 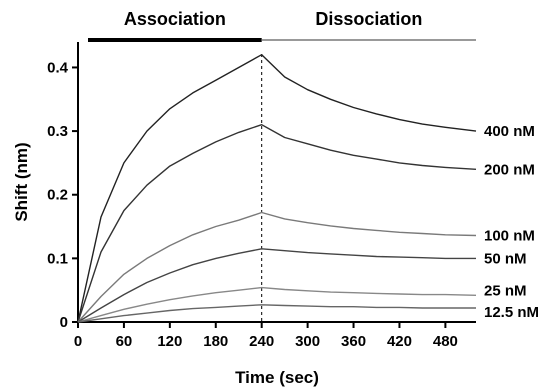 I want to click on x-tick-label: 180, so click(x=215, y=341).